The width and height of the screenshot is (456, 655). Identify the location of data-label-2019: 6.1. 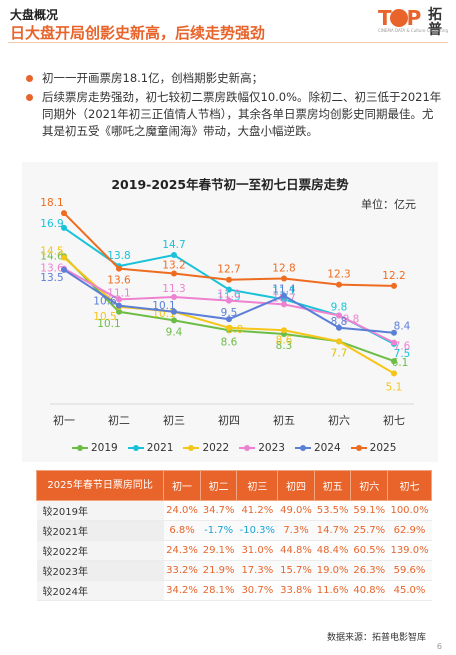
(400, 363).